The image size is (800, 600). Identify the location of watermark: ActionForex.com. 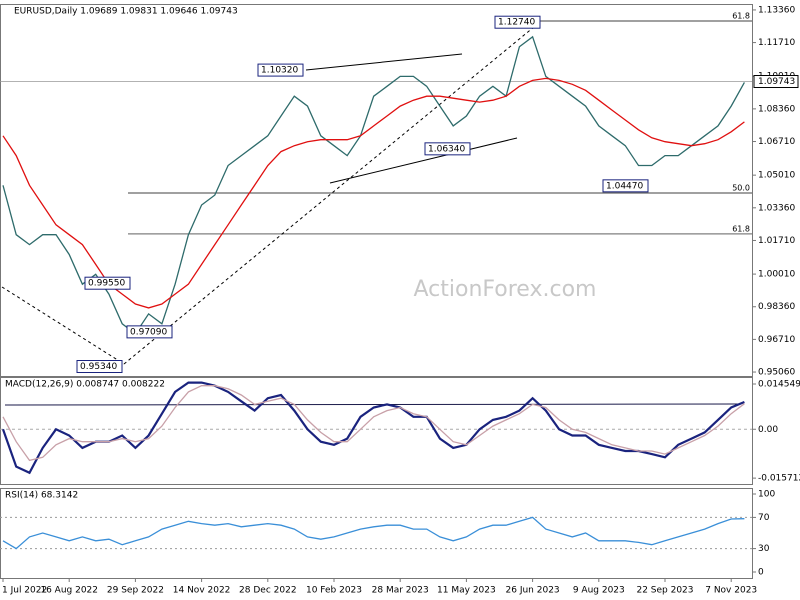
(505, 289).